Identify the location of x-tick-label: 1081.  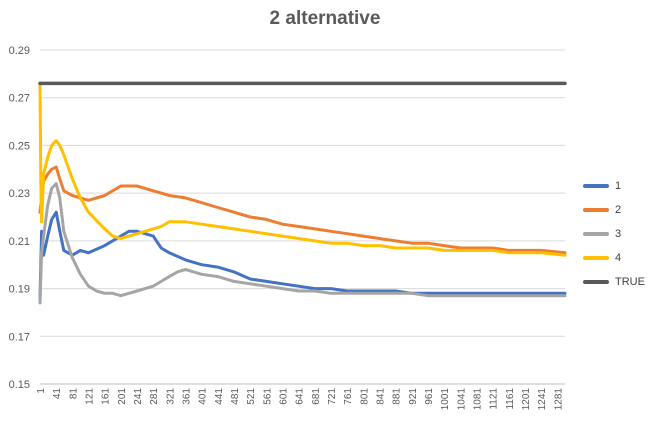
(477, 399).